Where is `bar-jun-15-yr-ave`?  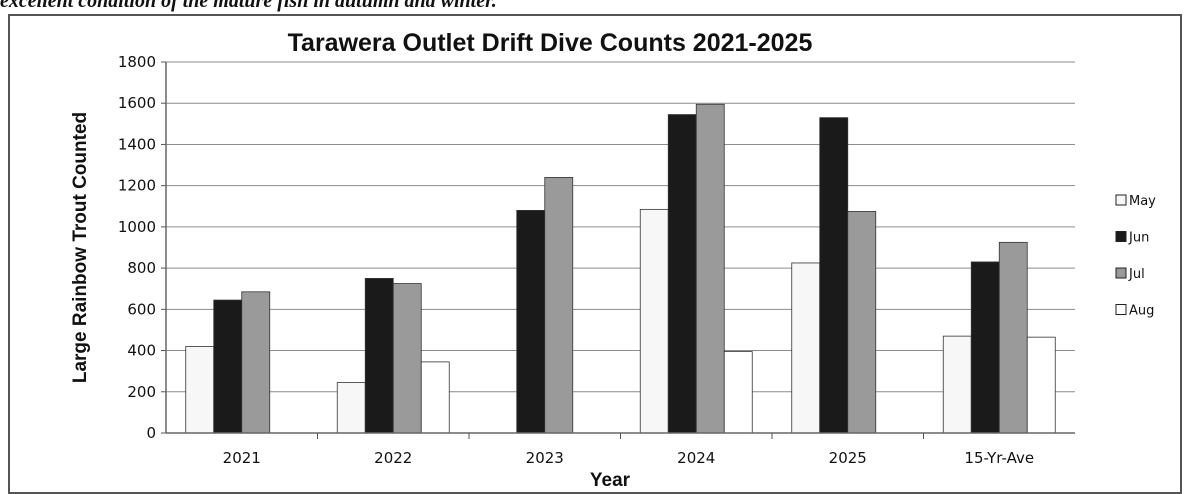
bar-jun-15-yr-ave is located at coordinates (985, 347).